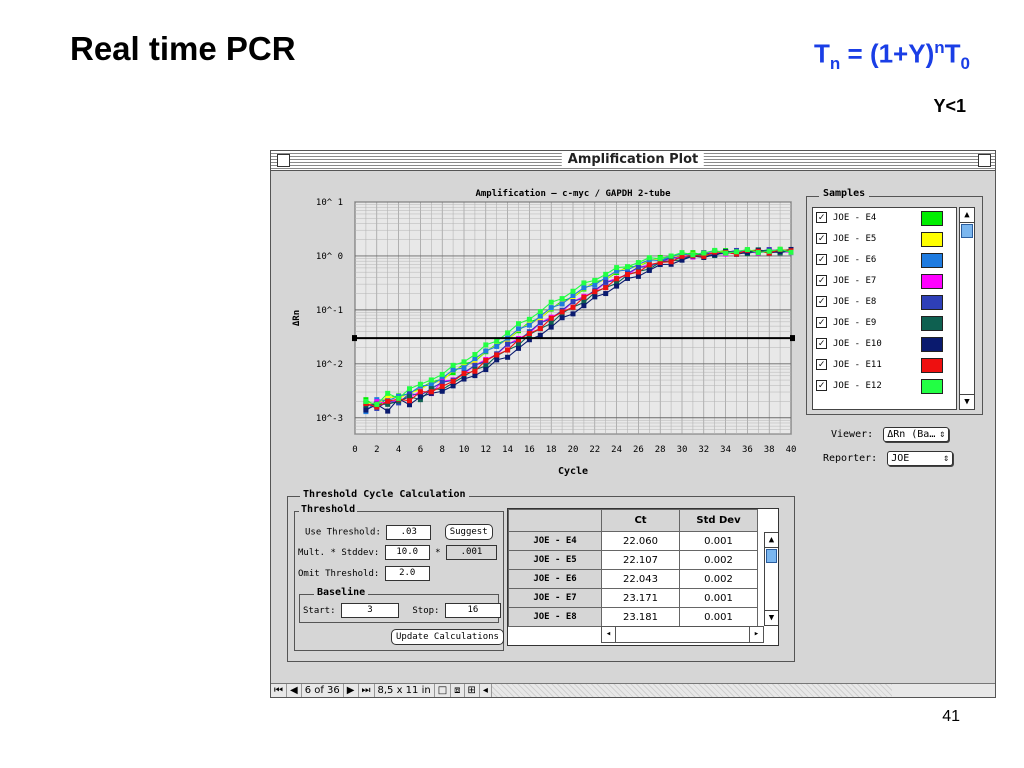 Image resolution: width=1024 pixels, height=768 pixels. What do you see at coordinates (555, 598) in the screenshot?
I see `row-header: JOE - E7` at bounding box center [555, 598].